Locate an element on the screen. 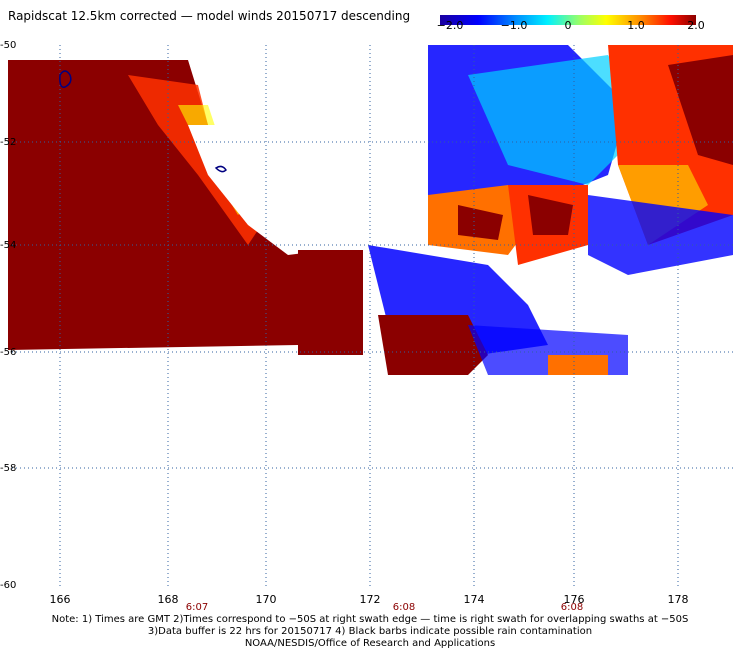 Image resolution: width=740 pixels, height=650 pixels. island-outline is located at coordinates (143, 121).